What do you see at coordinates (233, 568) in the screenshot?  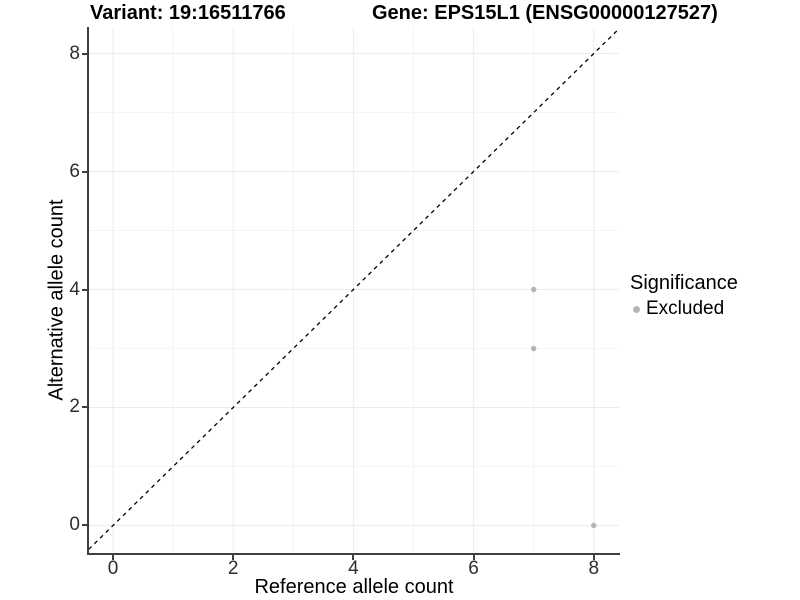 I see `x-tick-label: 2` at bounding box center [233, 568].